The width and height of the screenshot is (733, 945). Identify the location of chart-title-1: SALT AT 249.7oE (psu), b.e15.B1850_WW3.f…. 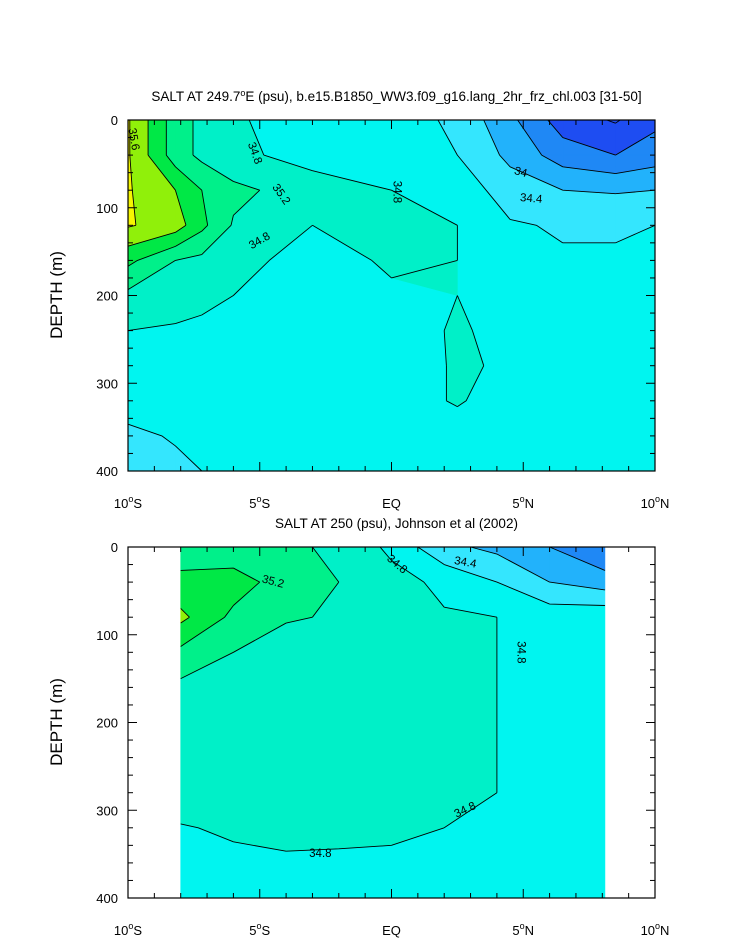
(396, 96).